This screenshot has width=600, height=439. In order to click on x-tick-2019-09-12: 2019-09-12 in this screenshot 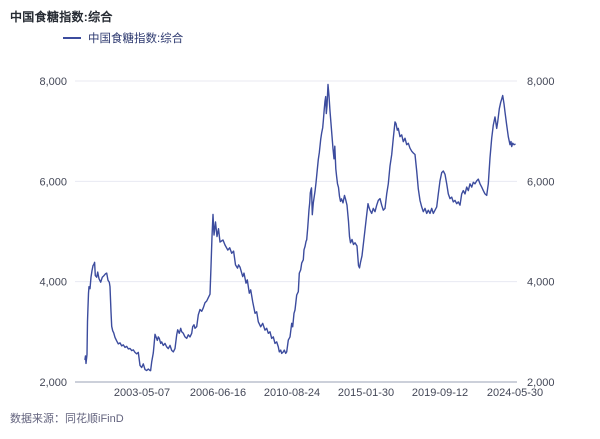, I will do `click(440, 393)`.